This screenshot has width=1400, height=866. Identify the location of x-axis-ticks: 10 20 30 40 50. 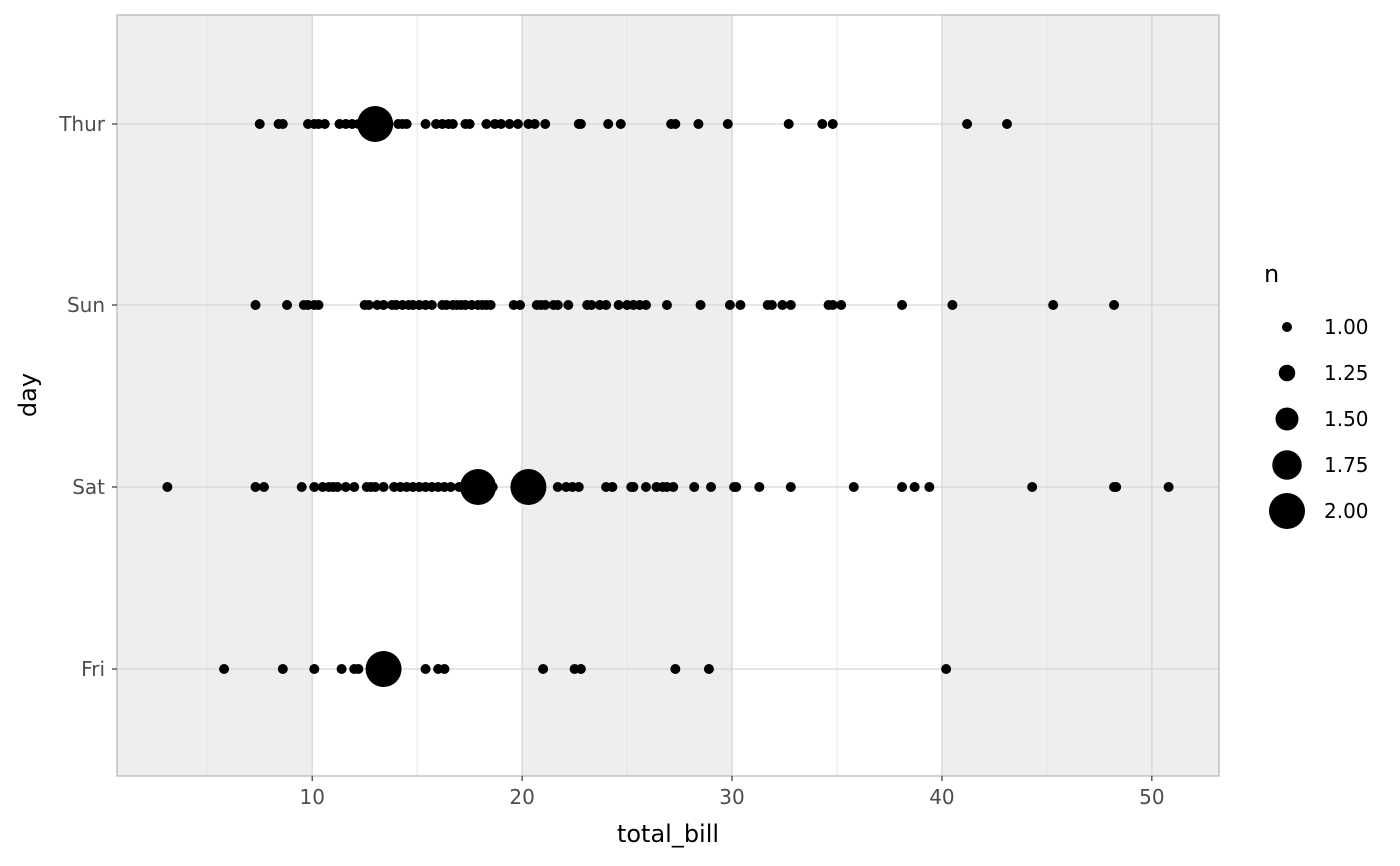
(732, 792).